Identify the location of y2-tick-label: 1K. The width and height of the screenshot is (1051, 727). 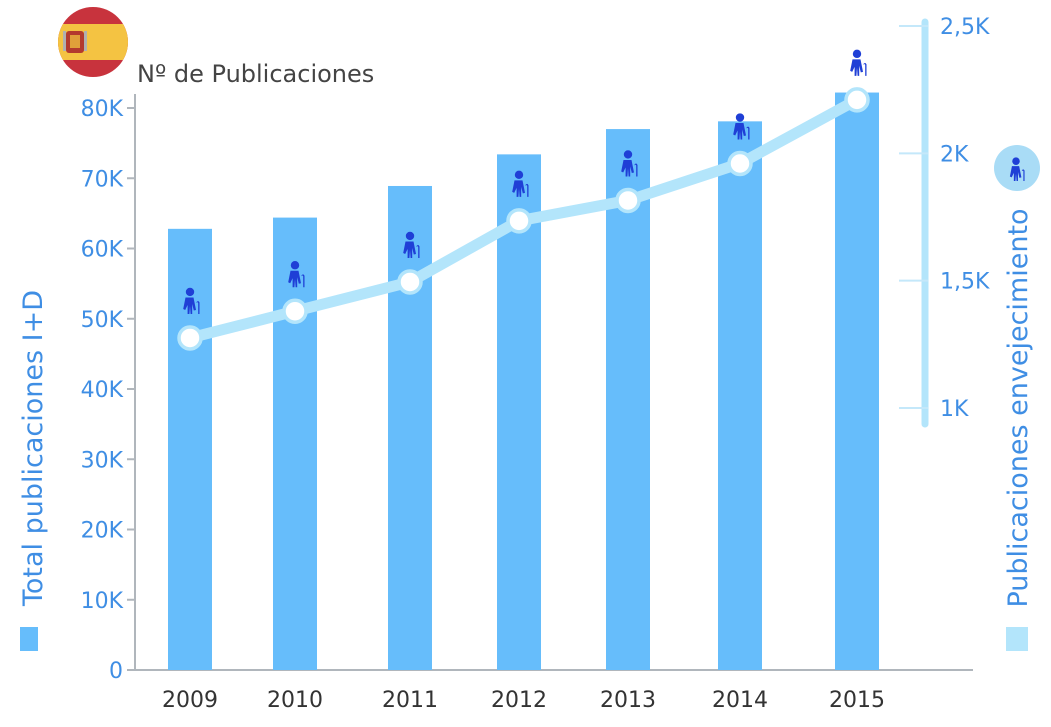
(954, 409).